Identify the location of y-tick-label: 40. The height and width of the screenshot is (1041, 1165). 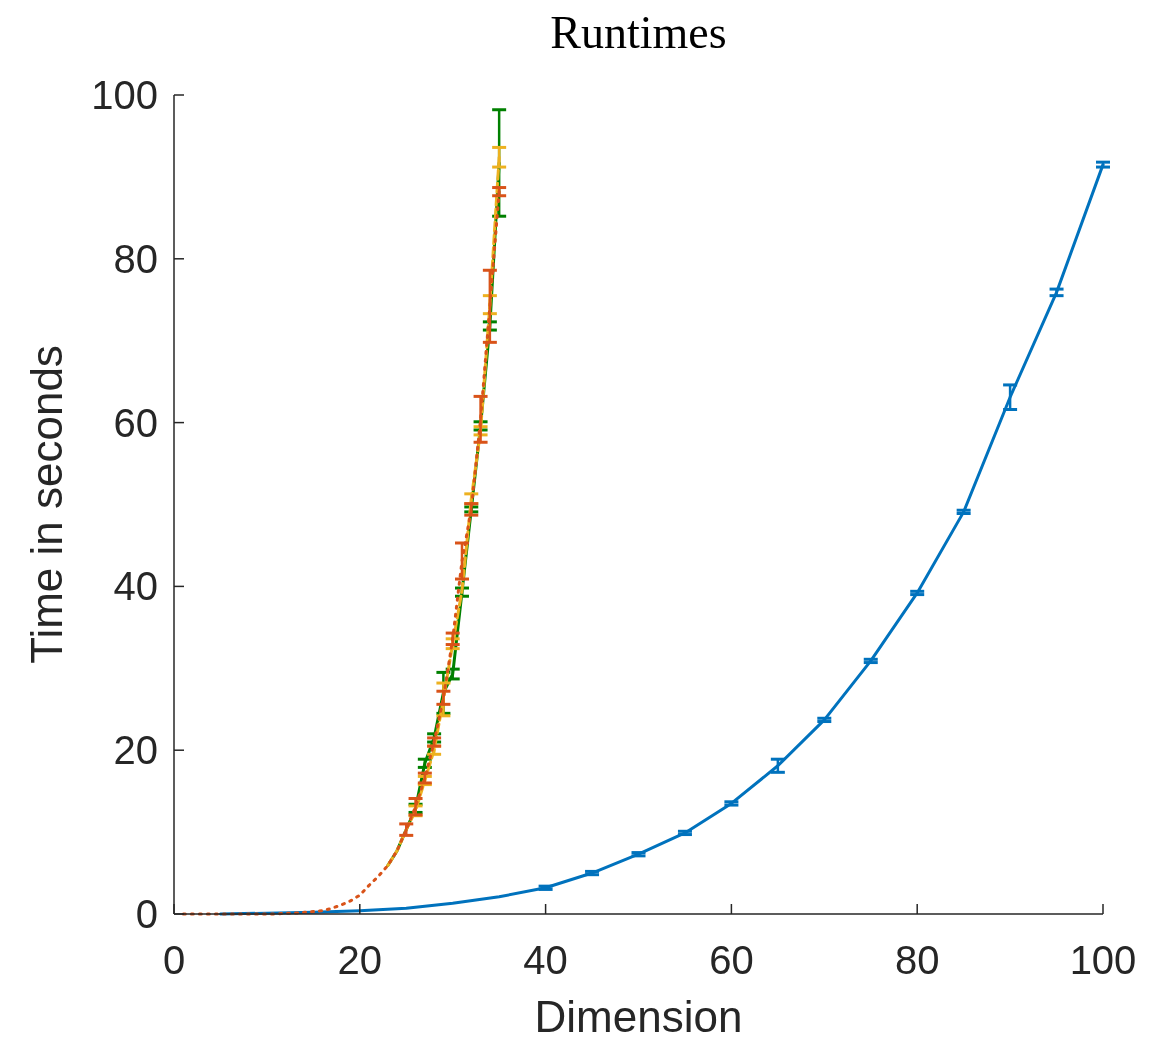
(135, 586).